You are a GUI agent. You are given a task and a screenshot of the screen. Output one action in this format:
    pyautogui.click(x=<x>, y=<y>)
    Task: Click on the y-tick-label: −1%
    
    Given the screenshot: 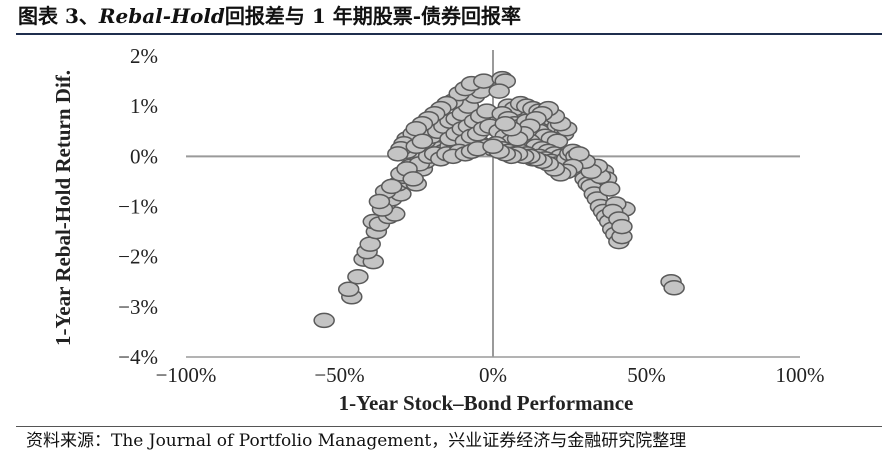 What is the action you would take?
    pyautogui.click(x=138, y=207)
    